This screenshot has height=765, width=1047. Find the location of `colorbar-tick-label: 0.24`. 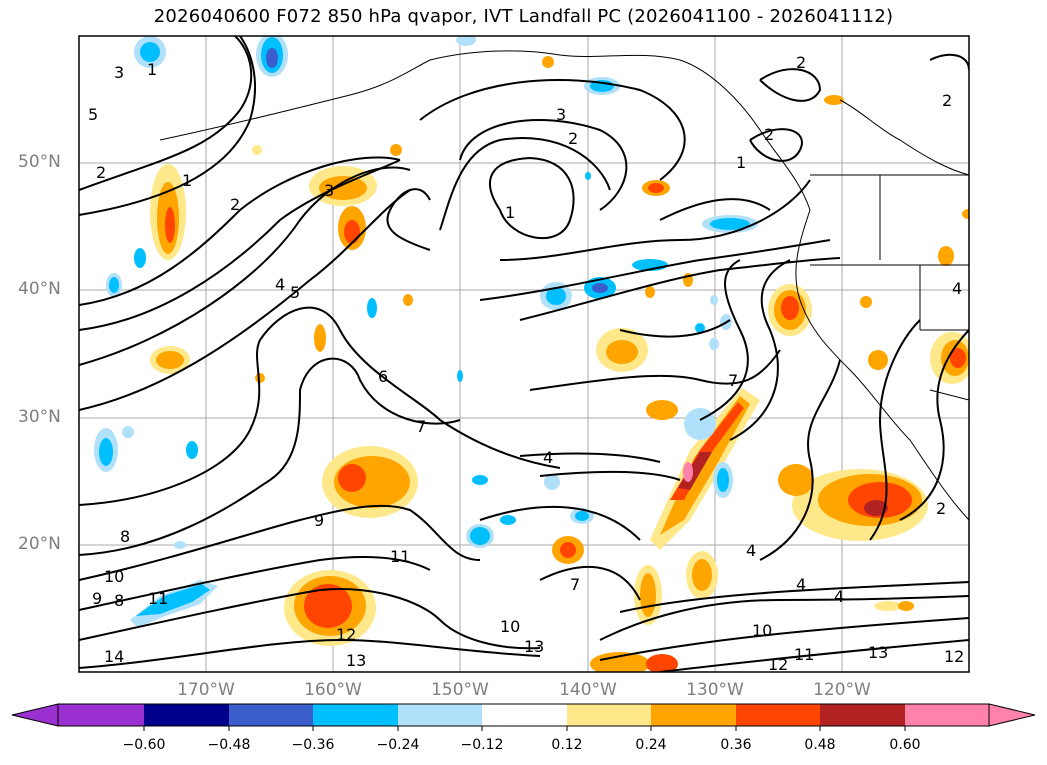

colorbar-tick-label: 0.24 is located at coordinates (651, 745).